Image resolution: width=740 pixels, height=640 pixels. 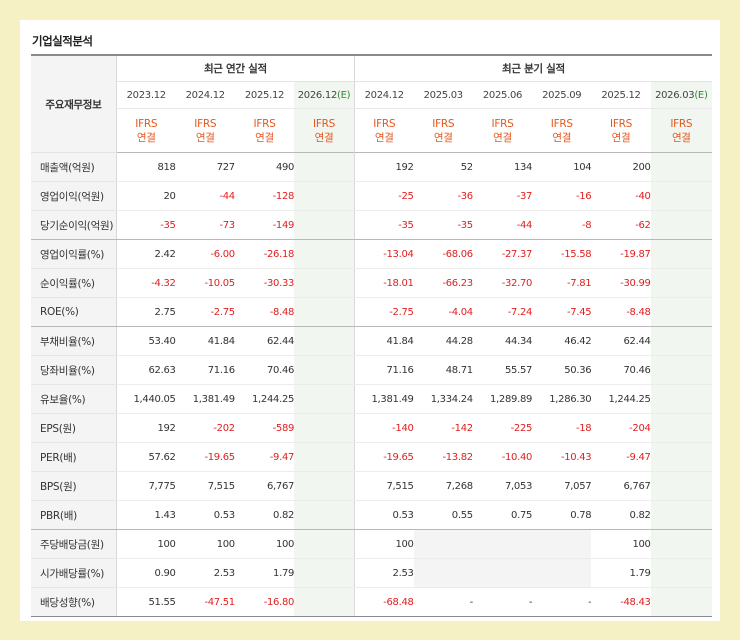 I want to click on quarter-value-cell: 1,334.24, so click(x=443, y=399).